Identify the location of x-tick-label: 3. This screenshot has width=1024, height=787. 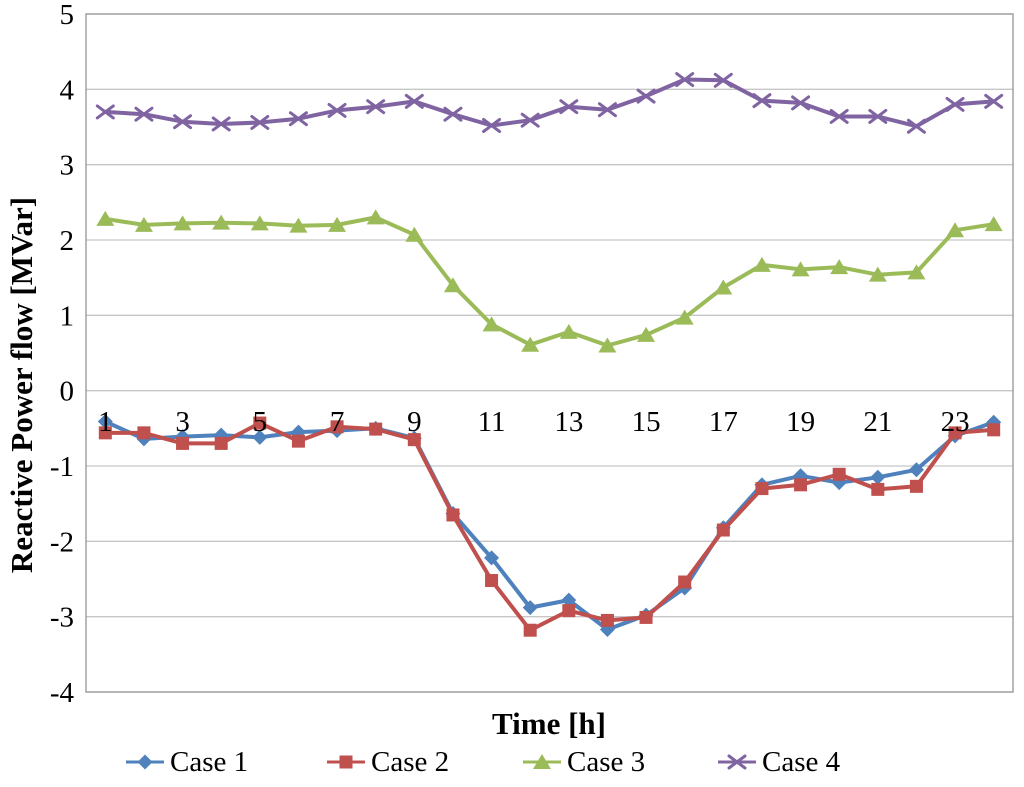
(182, 422).